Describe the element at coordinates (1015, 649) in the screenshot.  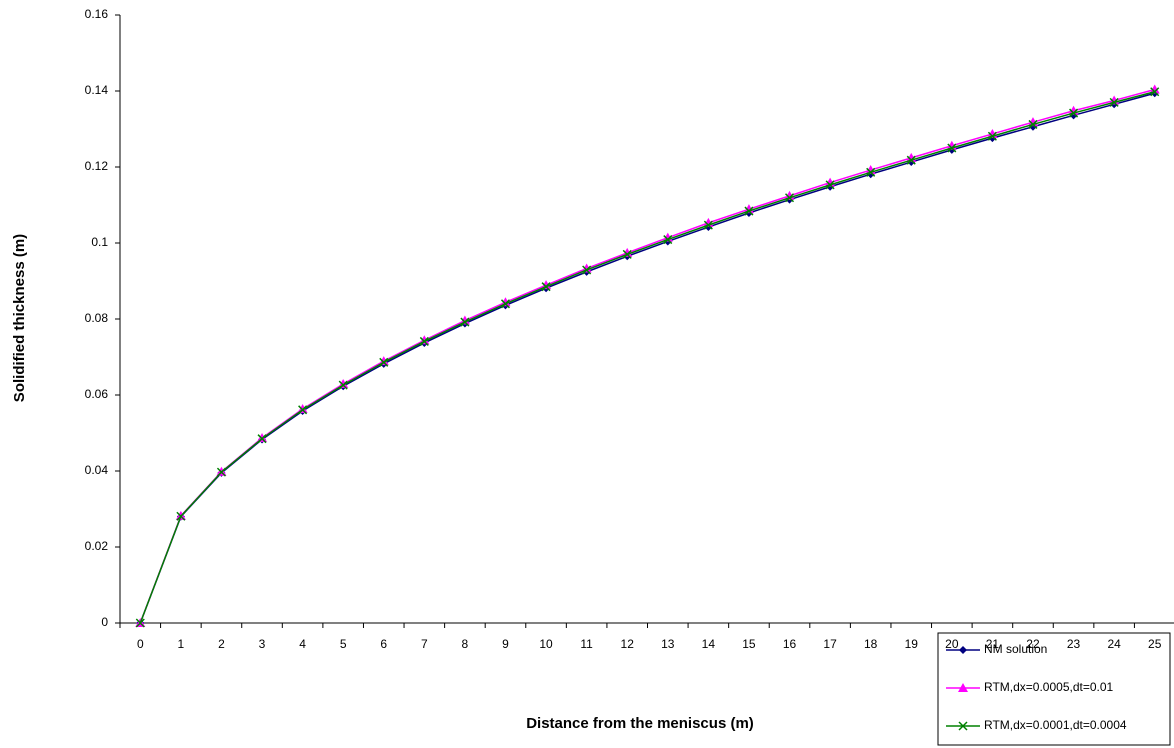
I see `legend-label: NM solution` at that location.